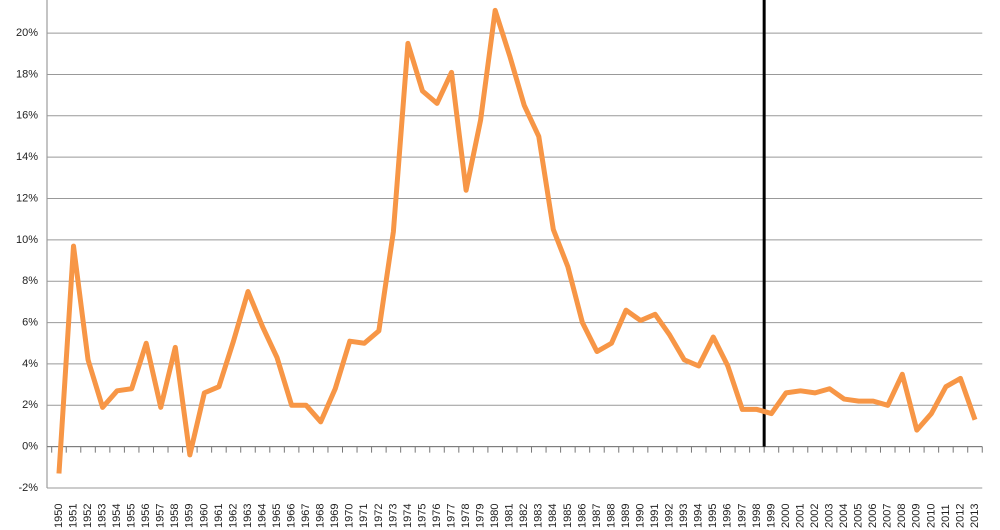 This screenshot has width=1000, height=530. What do you see at coordinates (582, 516) in the screenshot?
I see `x-tick-label: 1986` at bounding box center [582, 516].